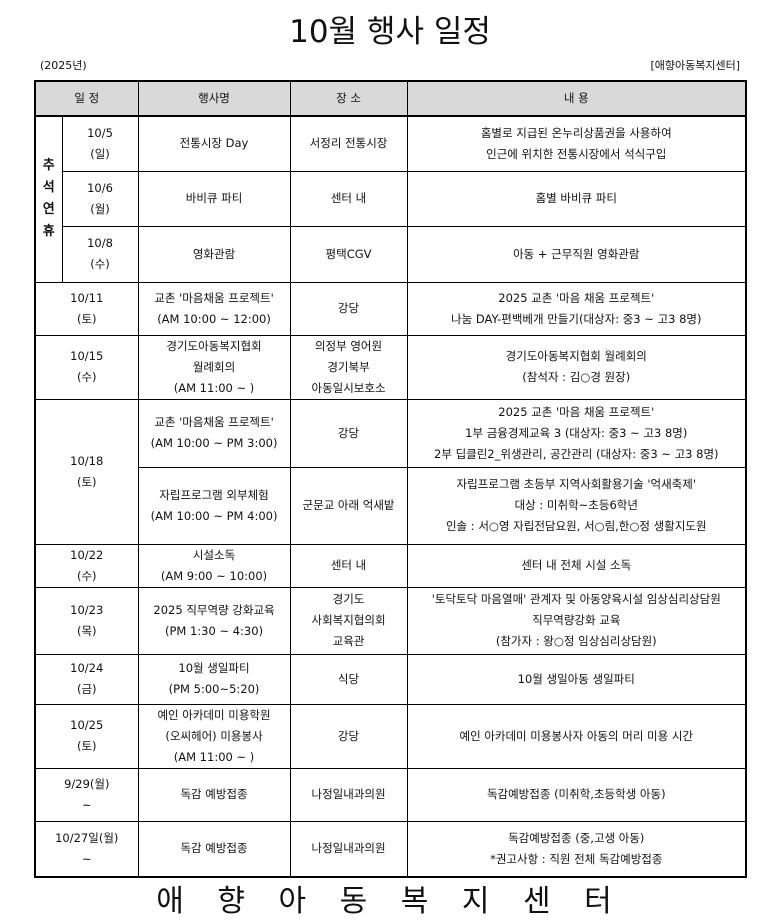 Image resolution: width=780 pixels, height=920 pixels. I want to click on place-cell: 서정리 전통시장, so click(348, 143).